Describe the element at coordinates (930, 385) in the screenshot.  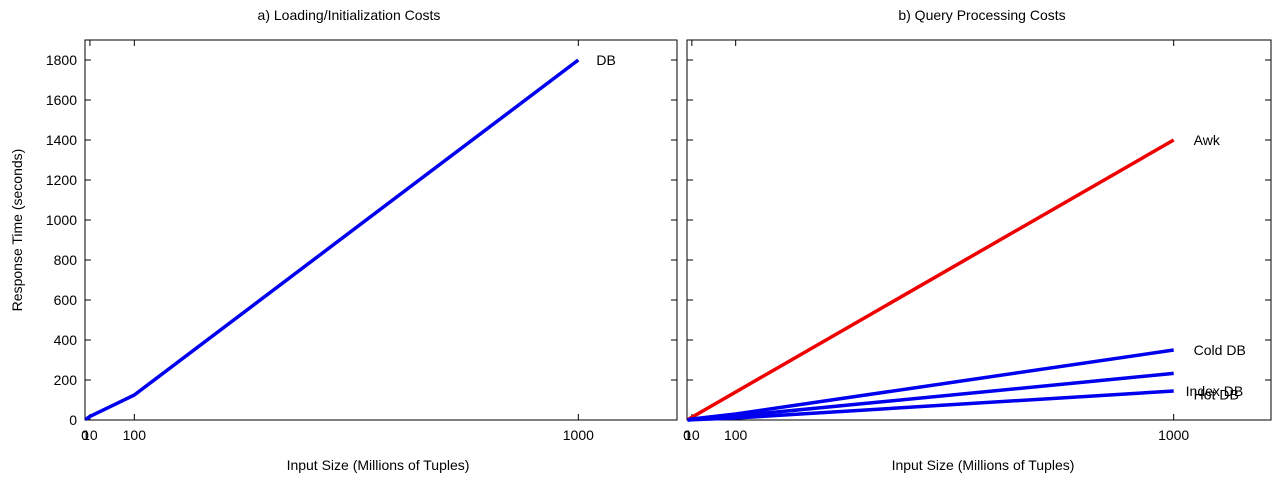
I see `series-line-cold-db` at that location.